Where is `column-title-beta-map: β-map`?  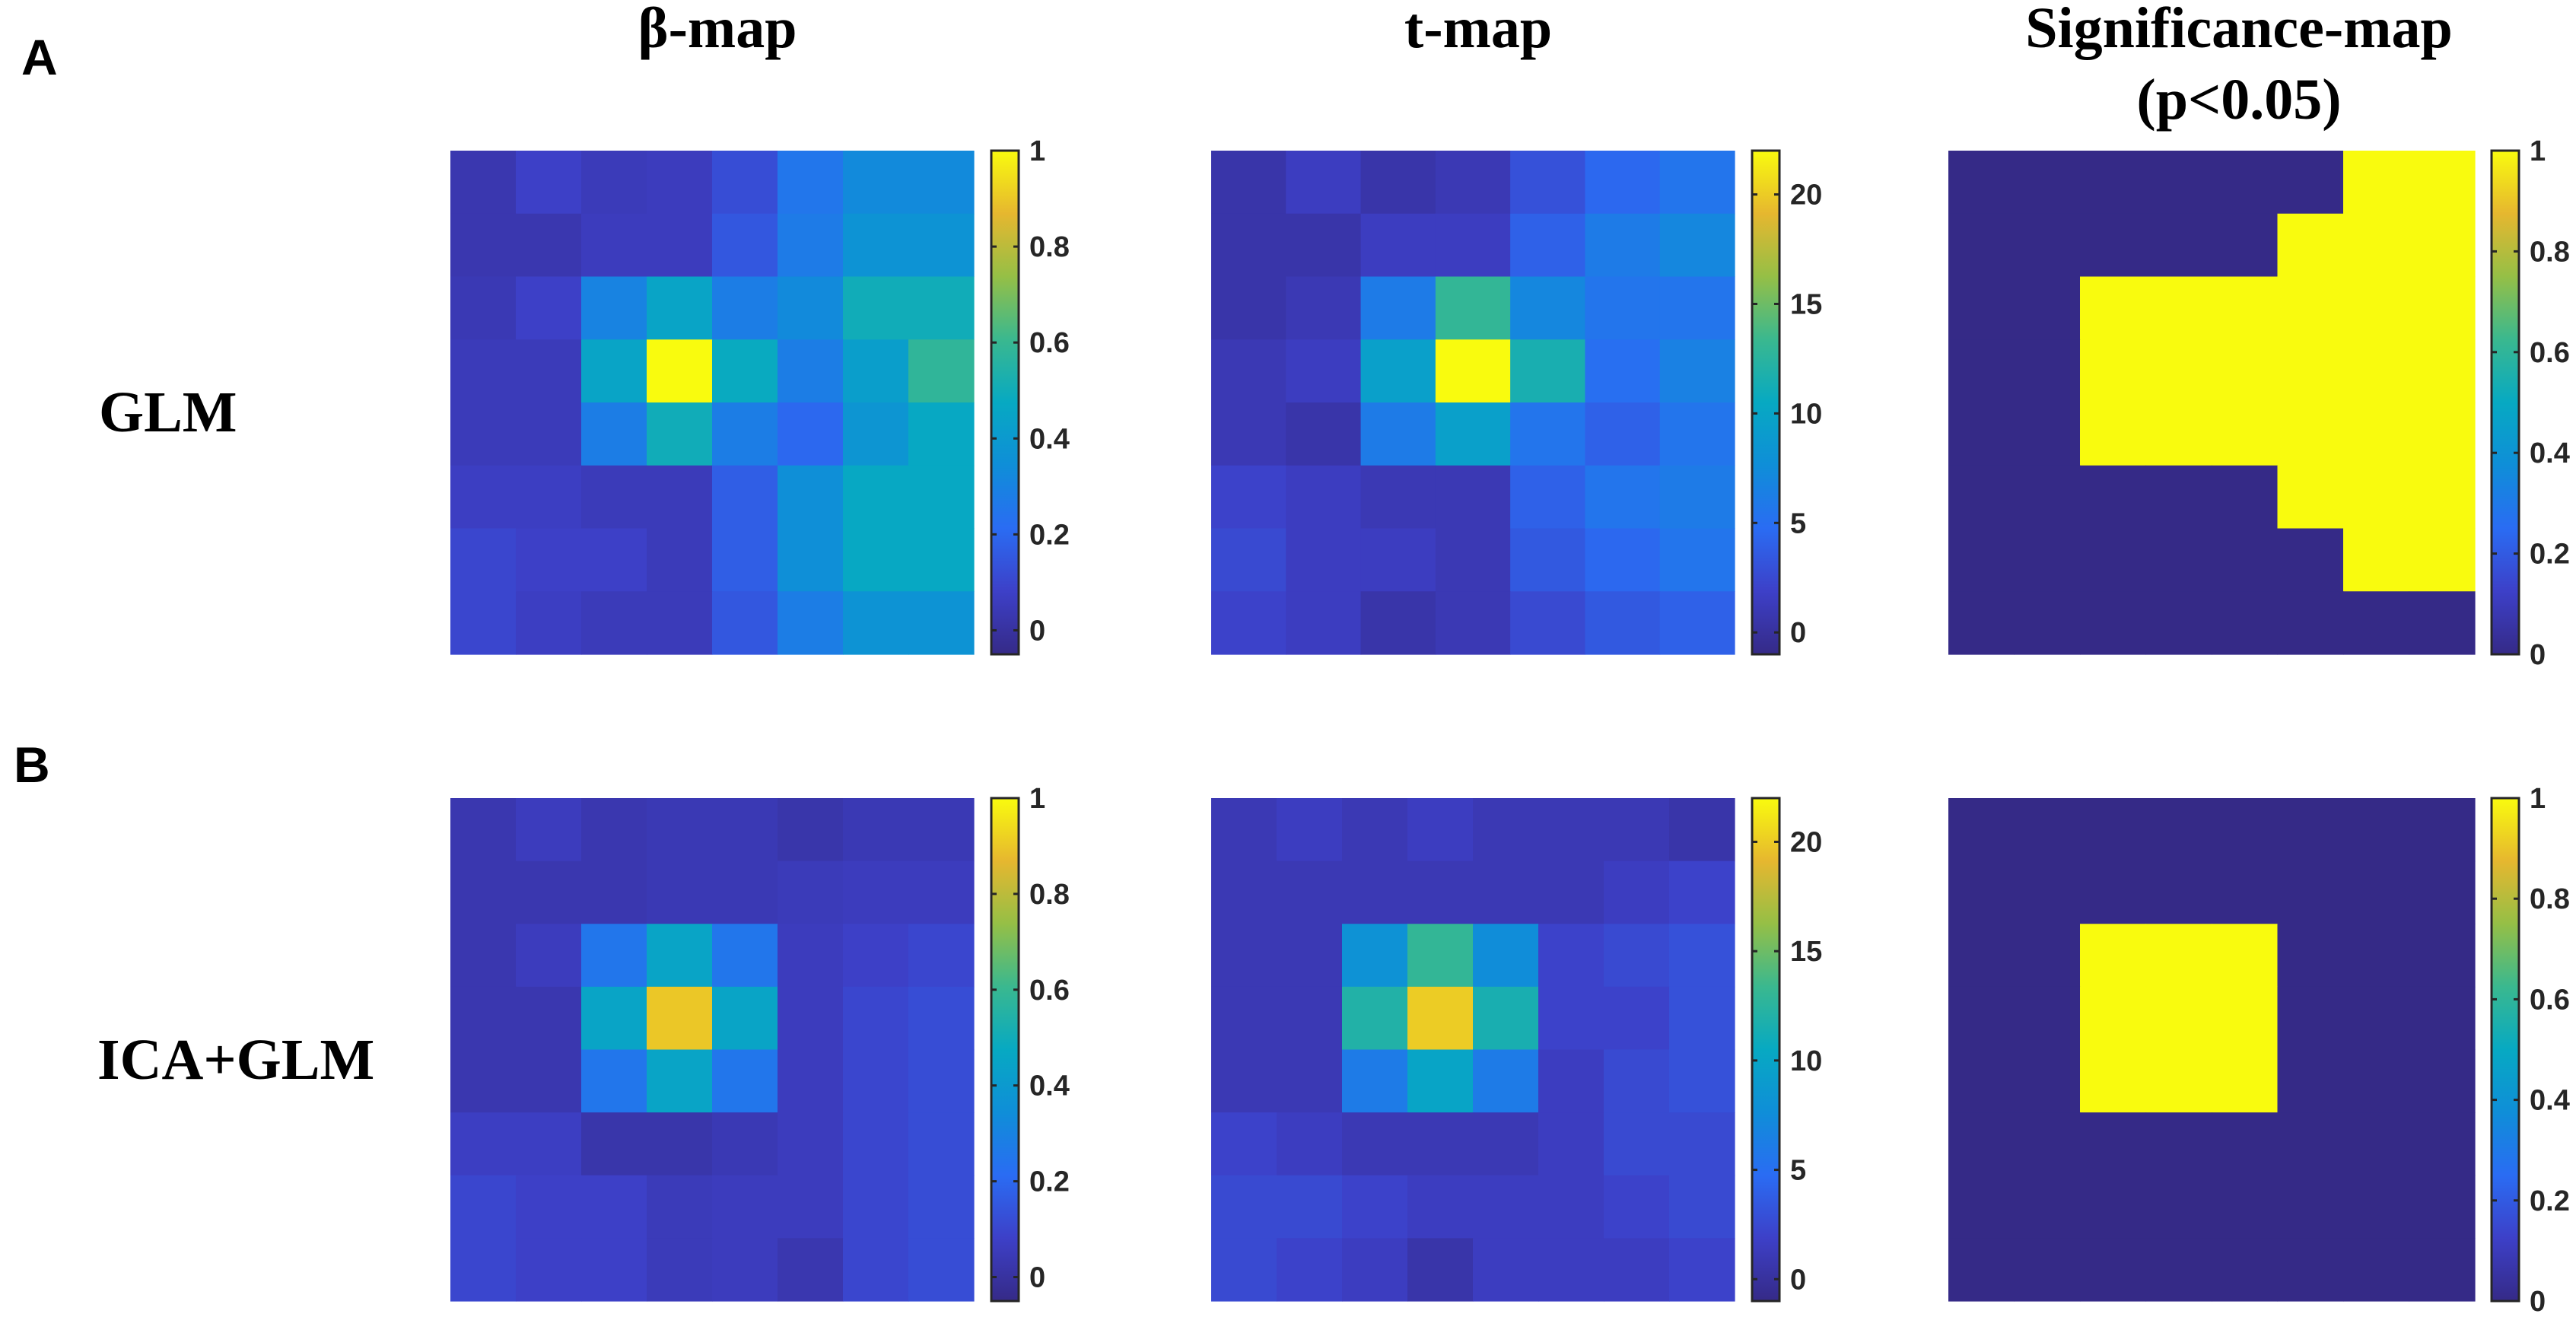 column-title-beta-map: β-map is located at coordinates (718, 30).